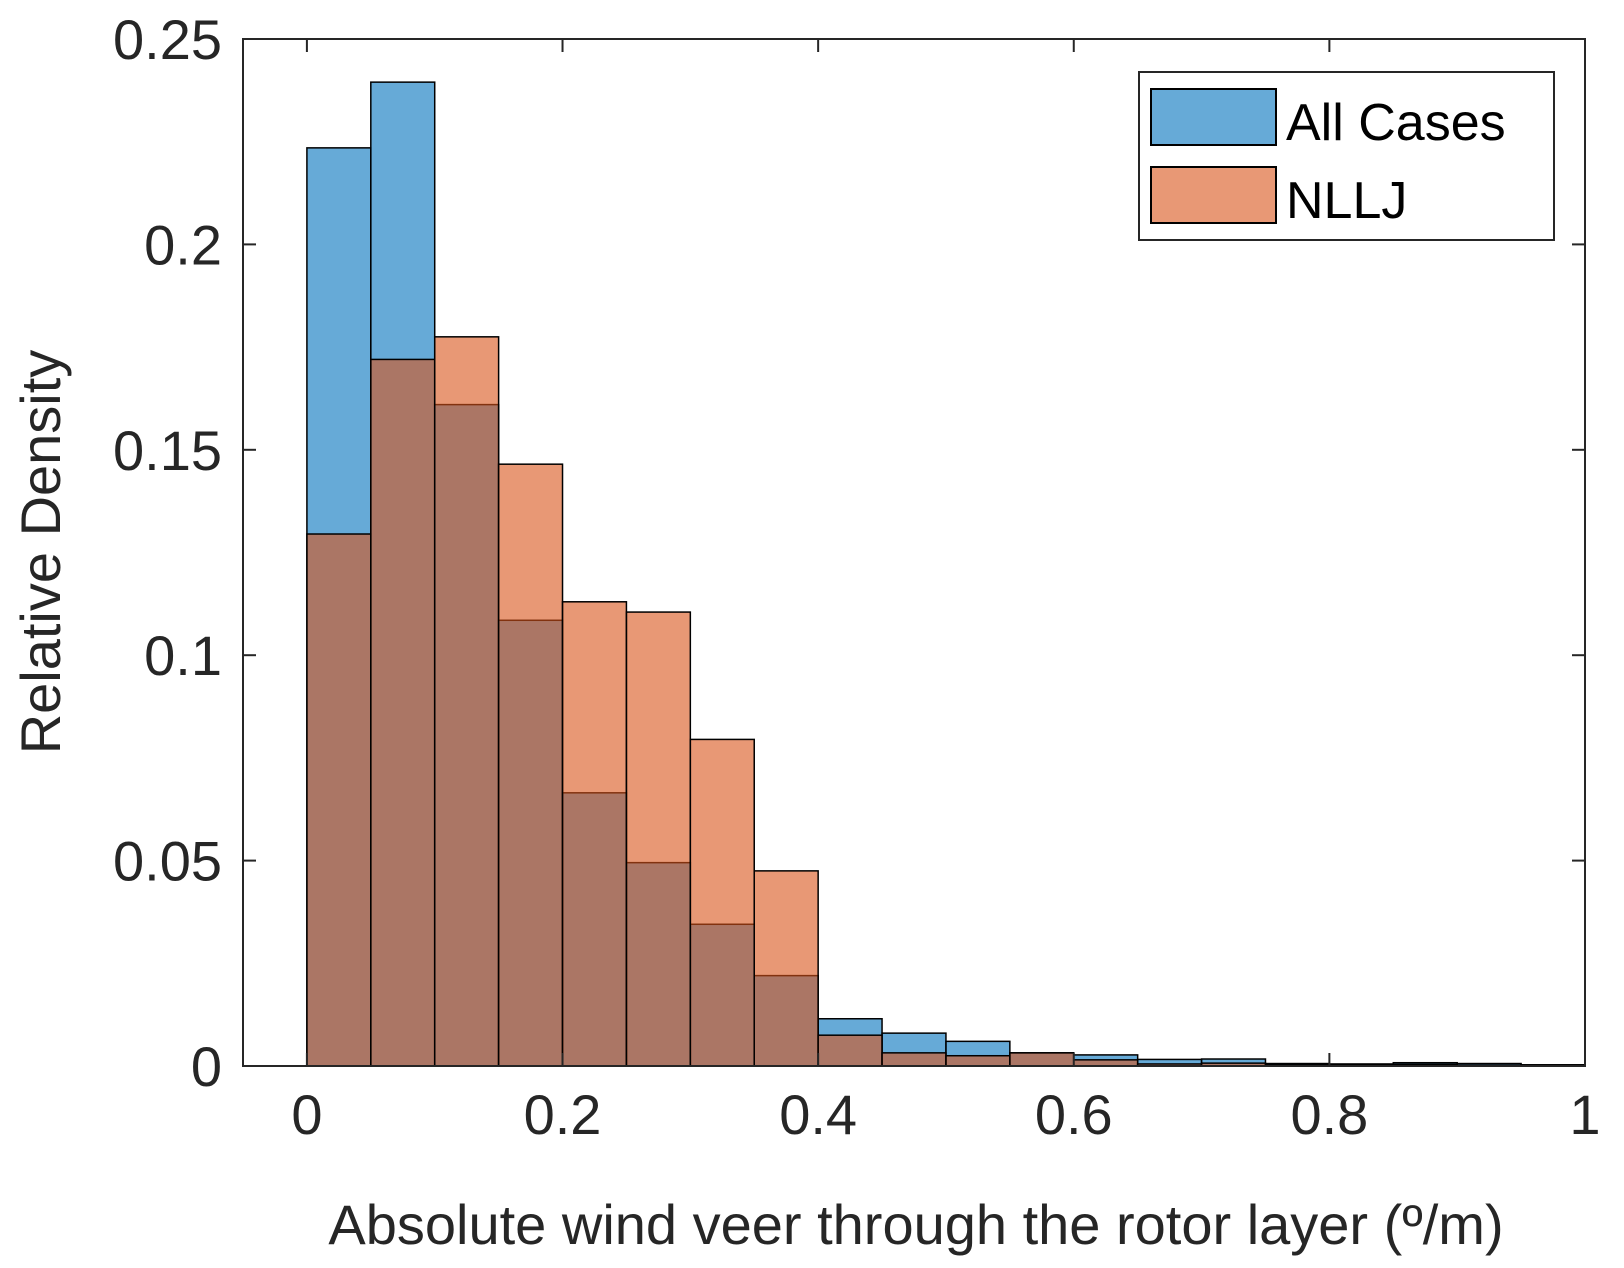 The image size is (1624, 1268). What do you see at coordinates (1346, 201) in the screenshot?
I see `legend-label-nllj: NLLJ` at bounding box center [1346, 201].